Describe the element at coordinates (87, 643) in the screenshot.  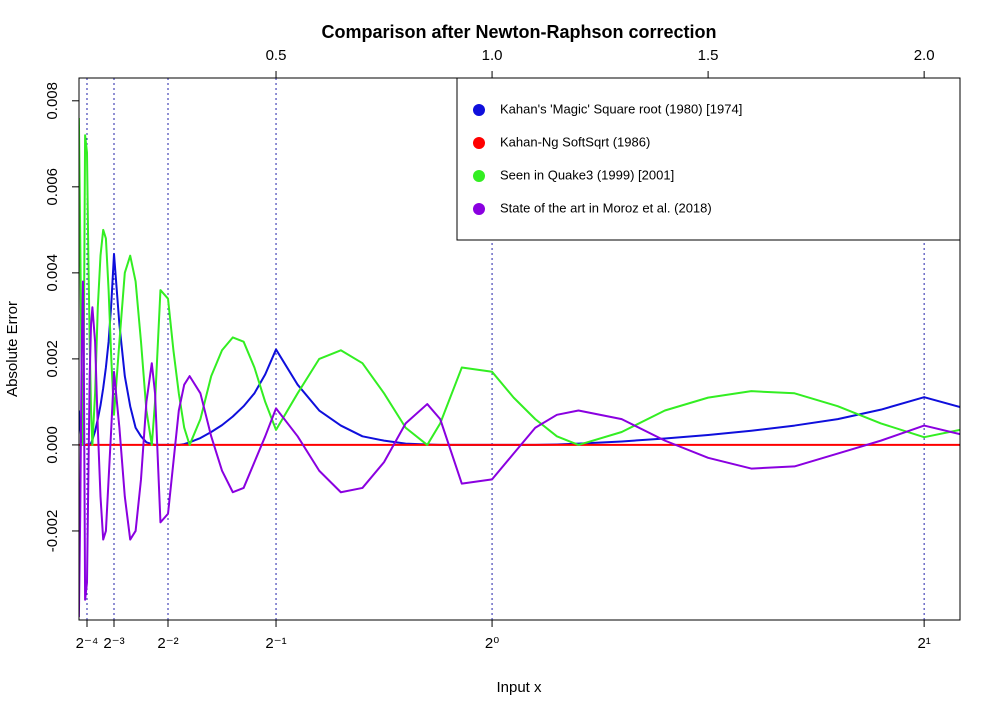
I see `x-tick-label: 2⁻⁴` at that location.